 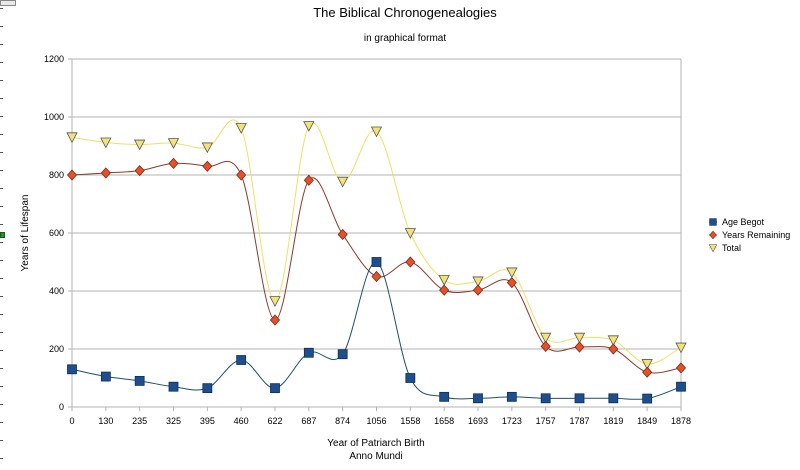 What do you see at coordinates (405, 12) in the screenshot?
I see `chart-title: The Biblical Chronogenealogies` at bounding box center [405, 12].